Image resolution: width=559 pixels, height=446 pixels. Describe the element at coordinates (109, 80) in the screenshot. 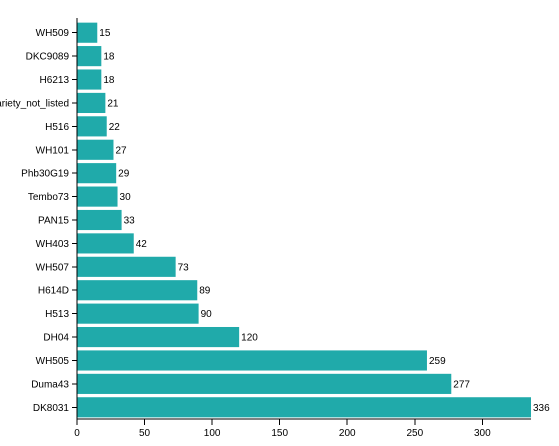

I see `value-label-H6213: 18` at that location.